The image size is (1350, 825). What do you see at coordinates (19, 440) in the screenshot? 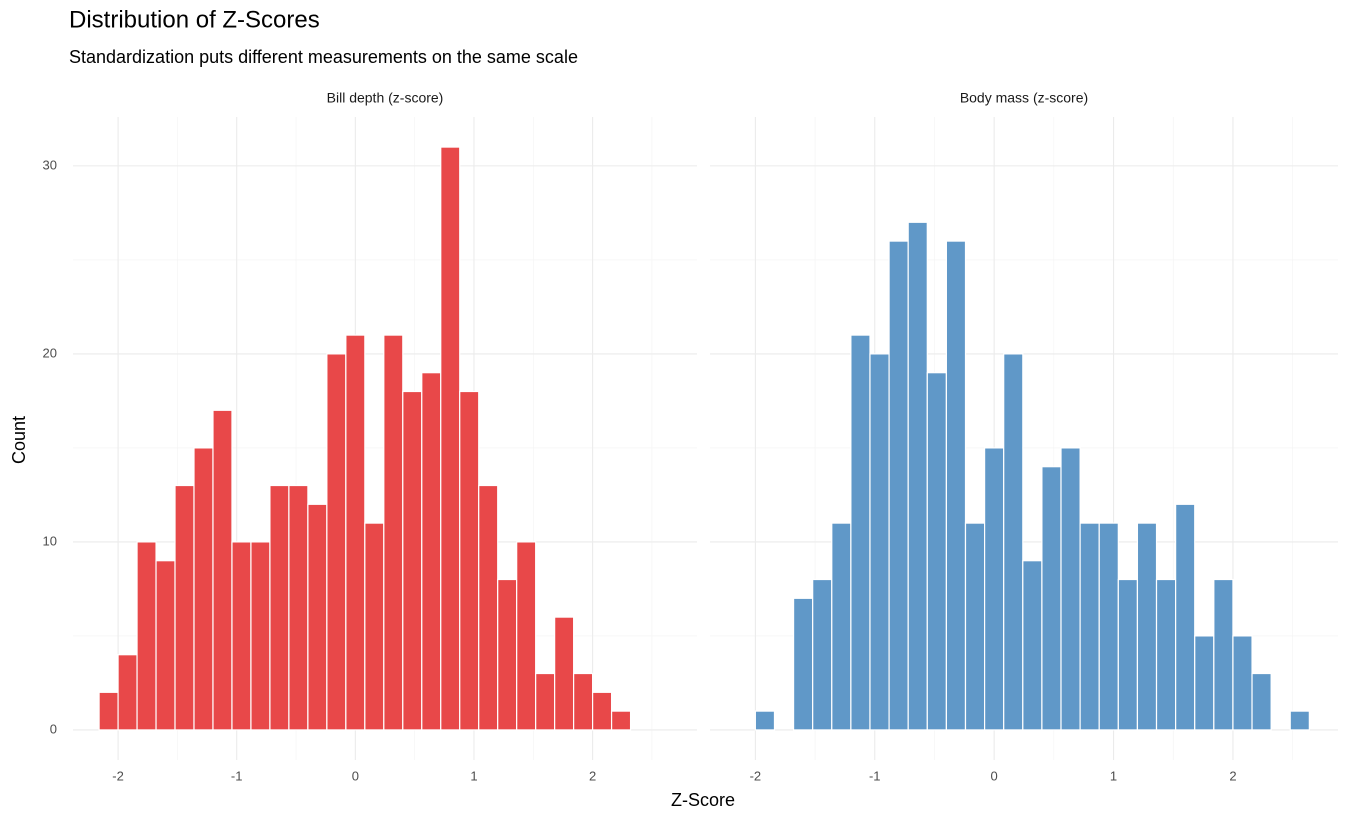
I see `y-axis-title: Count` at bounding box center [19, 440].